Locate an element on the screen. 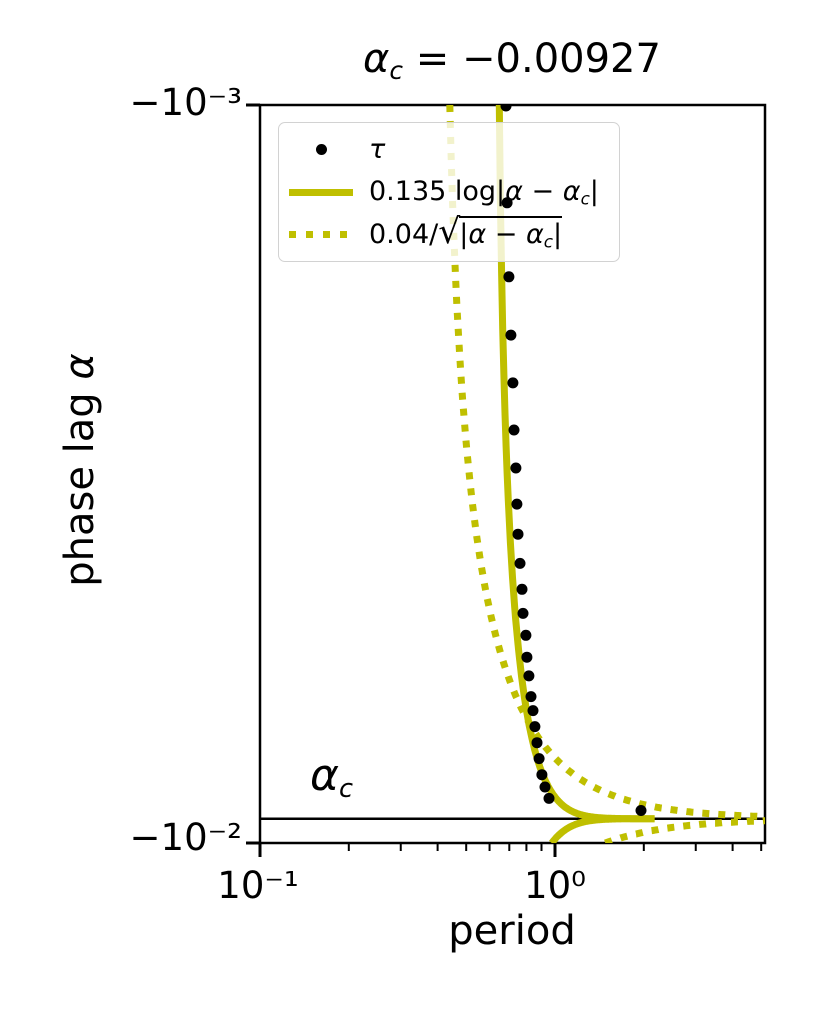 The height and width of the screenshot is (1022, 830). y-label-text: phase lag is located at coordinates (80, 483).